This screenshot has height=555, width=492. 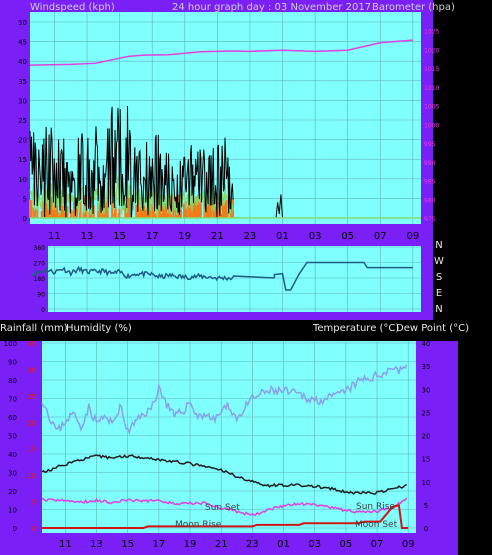 I want to click on humidity-line, so click(x=224, y=400).